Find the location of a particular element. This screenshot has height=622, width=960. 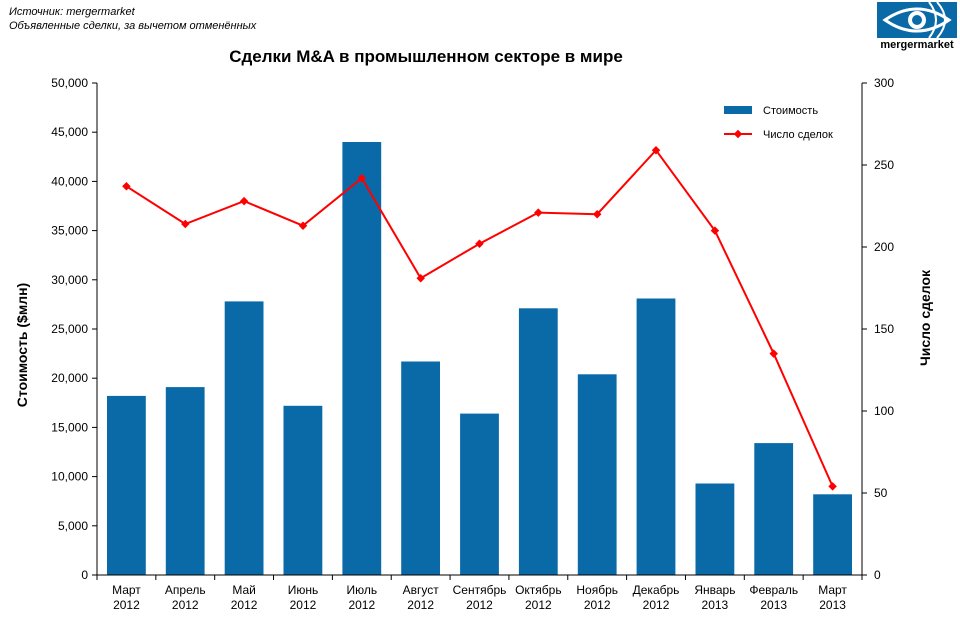

x-tick-label-month: Январь is located at coordinates (714, 590).